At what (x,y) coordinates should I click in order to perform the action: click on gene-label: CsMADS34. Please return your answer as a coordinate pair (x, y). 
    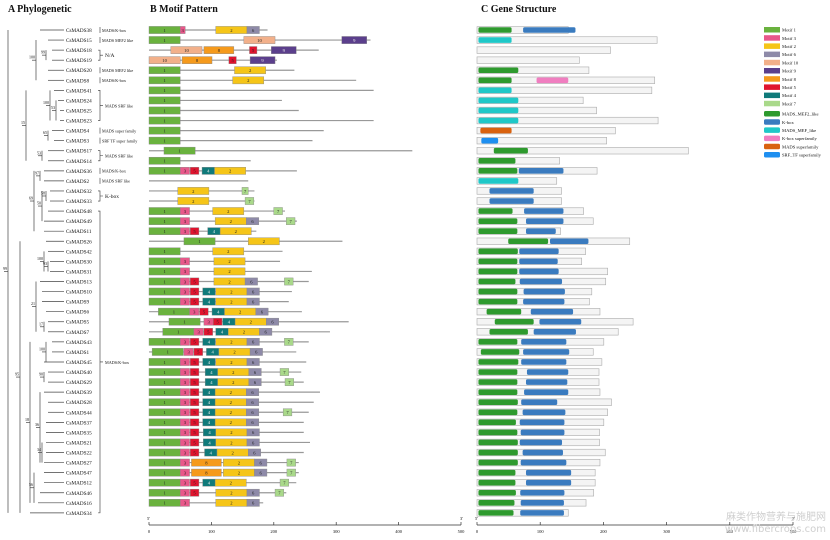
    Looking at the image, I should click on (79, 514).